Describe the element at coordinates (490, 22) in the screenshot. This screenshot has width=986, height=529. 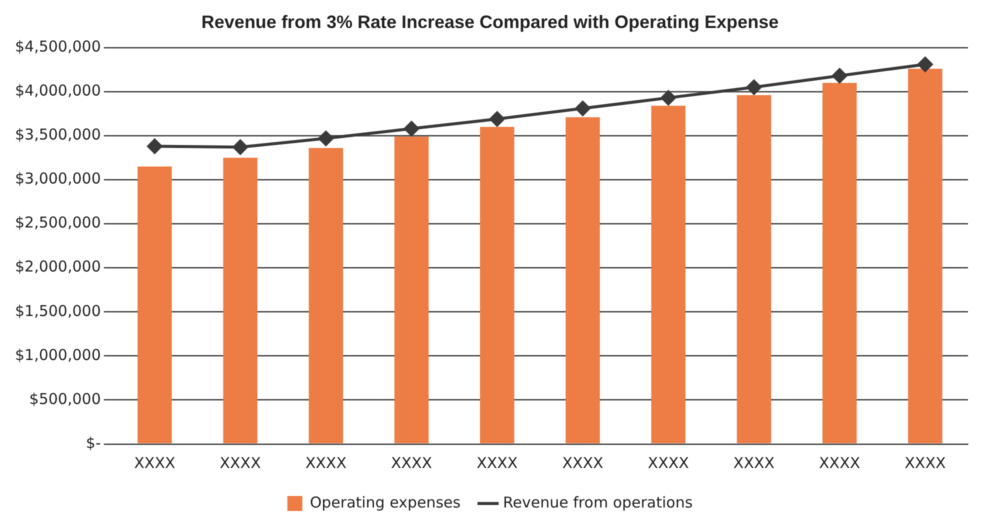
I see `chart-title: Revenue from 3% Rate Increase Compared with Operating Expense` at that location.